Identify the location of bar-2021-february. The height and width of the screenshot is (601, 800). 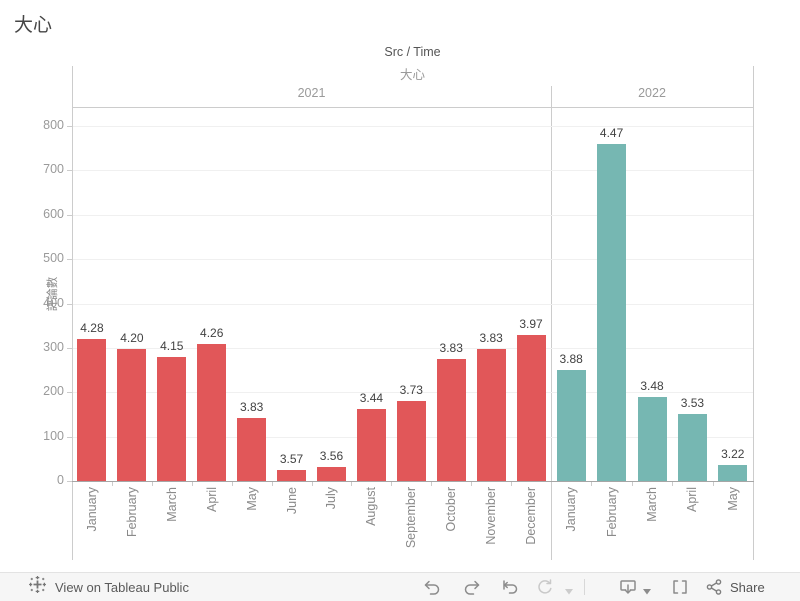
(132, 414).